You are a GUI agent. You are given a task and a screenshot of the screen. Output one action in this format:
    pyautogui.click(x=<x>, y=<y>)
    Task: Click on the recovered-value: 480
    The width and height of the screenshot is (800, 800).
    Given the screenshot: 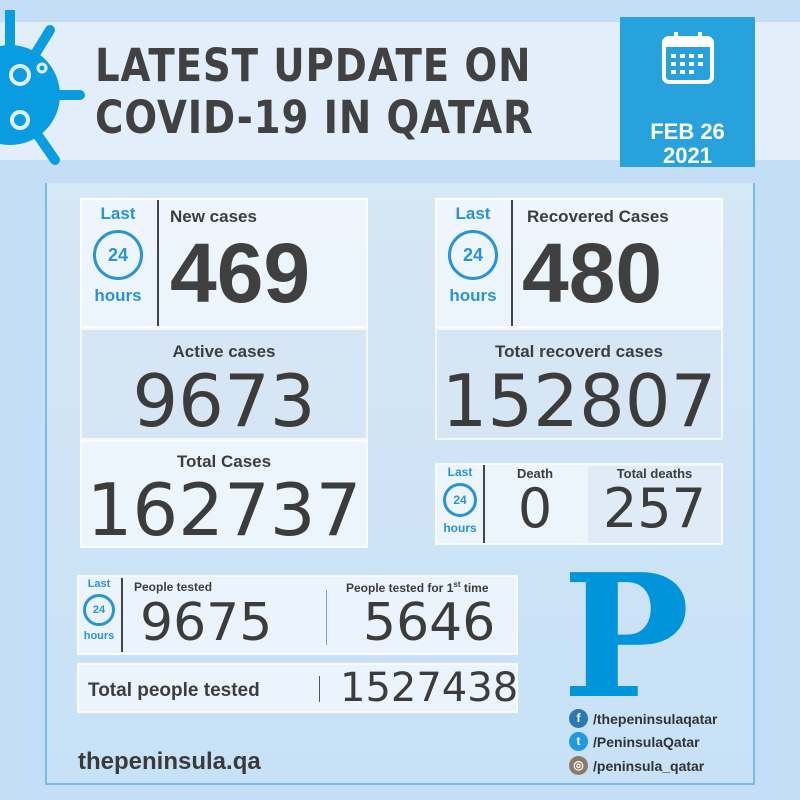 What is the action you would take?
    pyautogui.click(x=592, y=273)
    